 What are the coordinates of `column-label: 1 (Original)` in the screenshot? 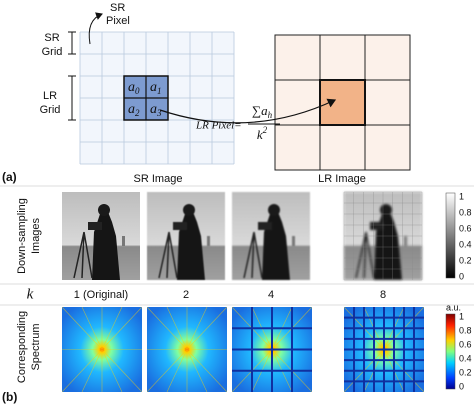 It's located at (101, 295).